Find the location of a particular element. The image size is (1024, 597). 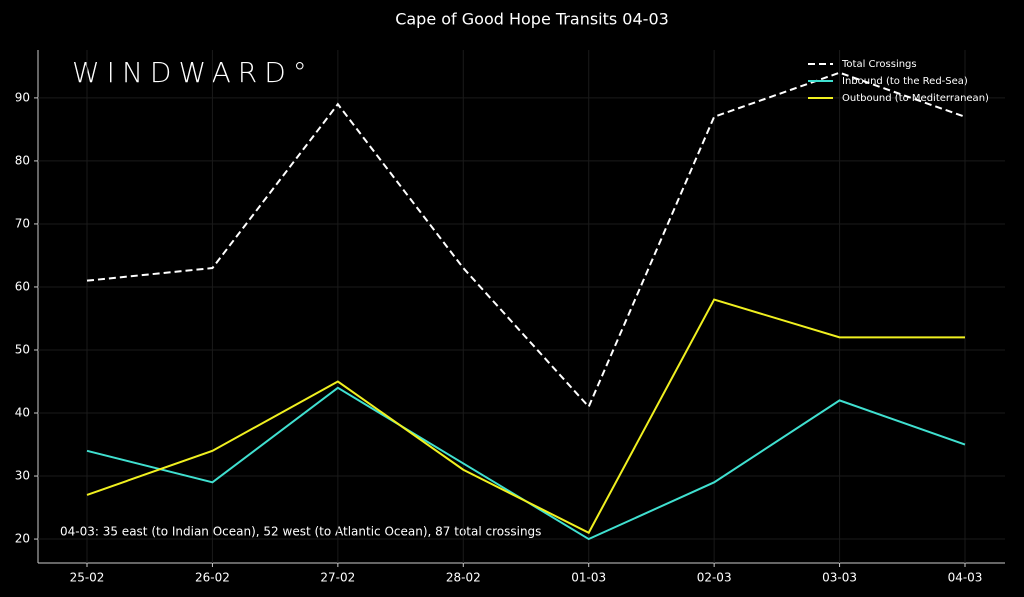

y-tick-label: 60 is located at coordinates (22, 286).